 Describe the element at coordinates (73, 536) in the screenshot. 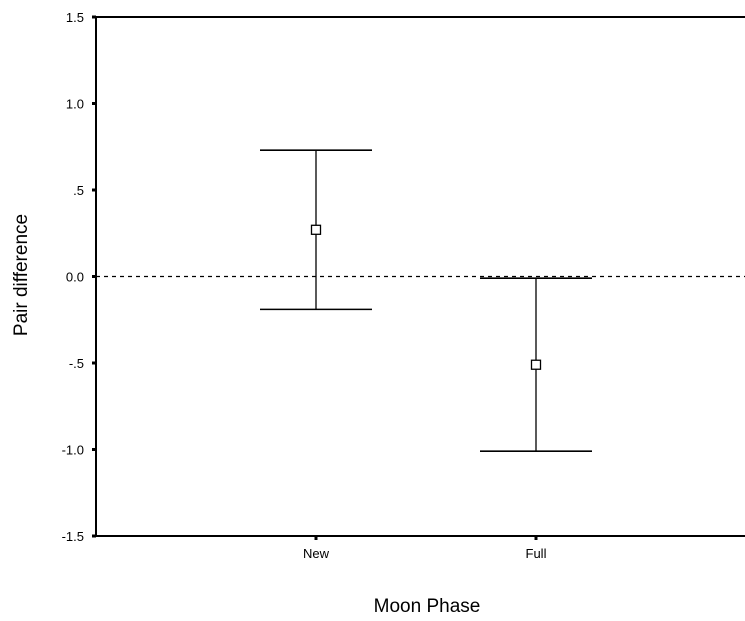

I see `y-tick-label: -1.5` at that location.